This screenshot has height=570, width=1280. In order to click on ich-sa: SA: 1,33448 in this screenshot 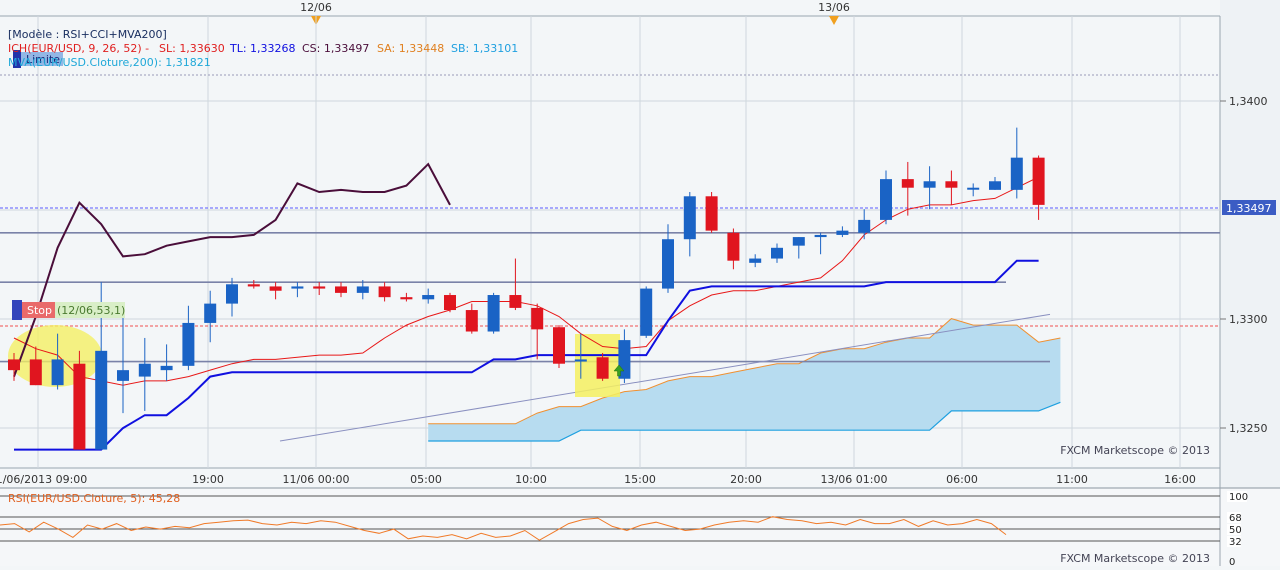, I will do `click(410, 48)`.